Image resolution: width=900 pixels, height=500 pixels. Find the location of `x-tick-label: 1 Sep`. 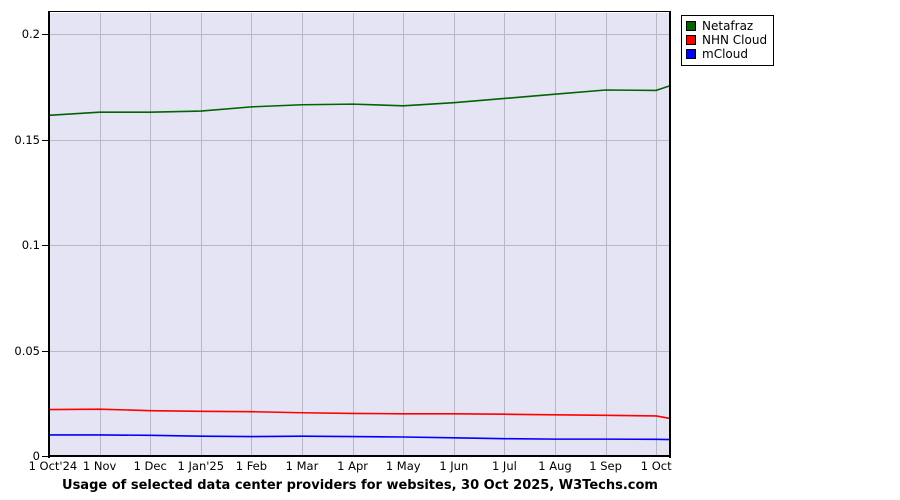

x-tick-label: 1 Sep is located at coordinates (605, 466).